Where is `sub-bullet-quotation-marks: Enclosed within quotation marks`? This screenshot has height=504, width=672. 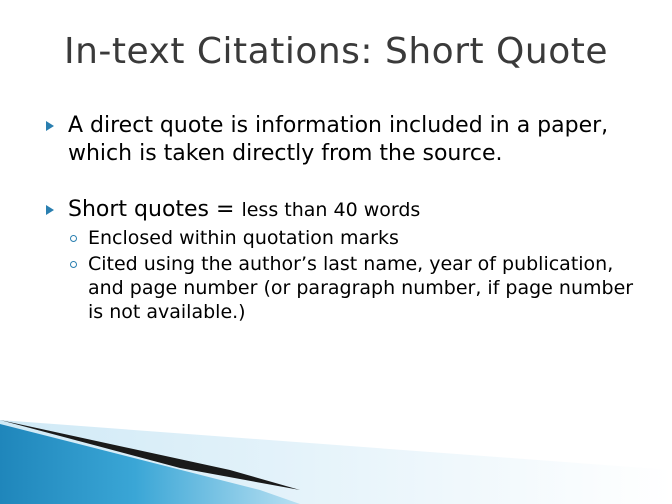
sub-bullet-quotation-marks: Enclosed within quotation marks is located at coordinates (356, 238).